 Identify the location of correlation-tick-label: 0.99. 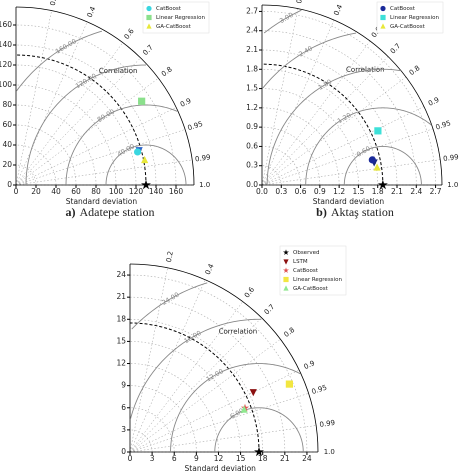
(451, 158).